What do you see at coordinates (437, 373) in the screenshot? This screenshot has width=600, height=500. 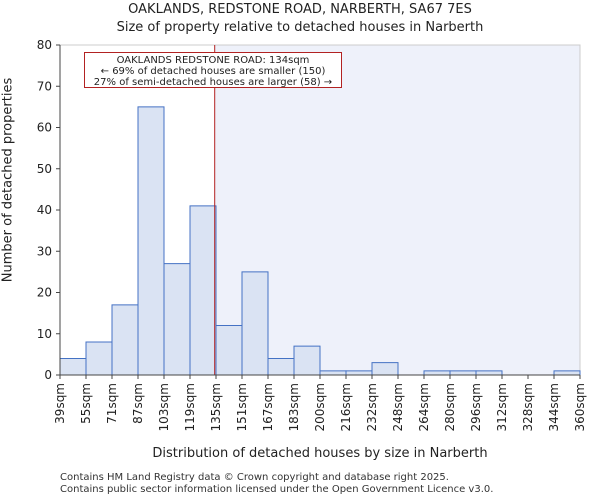 I see `bar-264sqm` at bounding box center [437, 373].